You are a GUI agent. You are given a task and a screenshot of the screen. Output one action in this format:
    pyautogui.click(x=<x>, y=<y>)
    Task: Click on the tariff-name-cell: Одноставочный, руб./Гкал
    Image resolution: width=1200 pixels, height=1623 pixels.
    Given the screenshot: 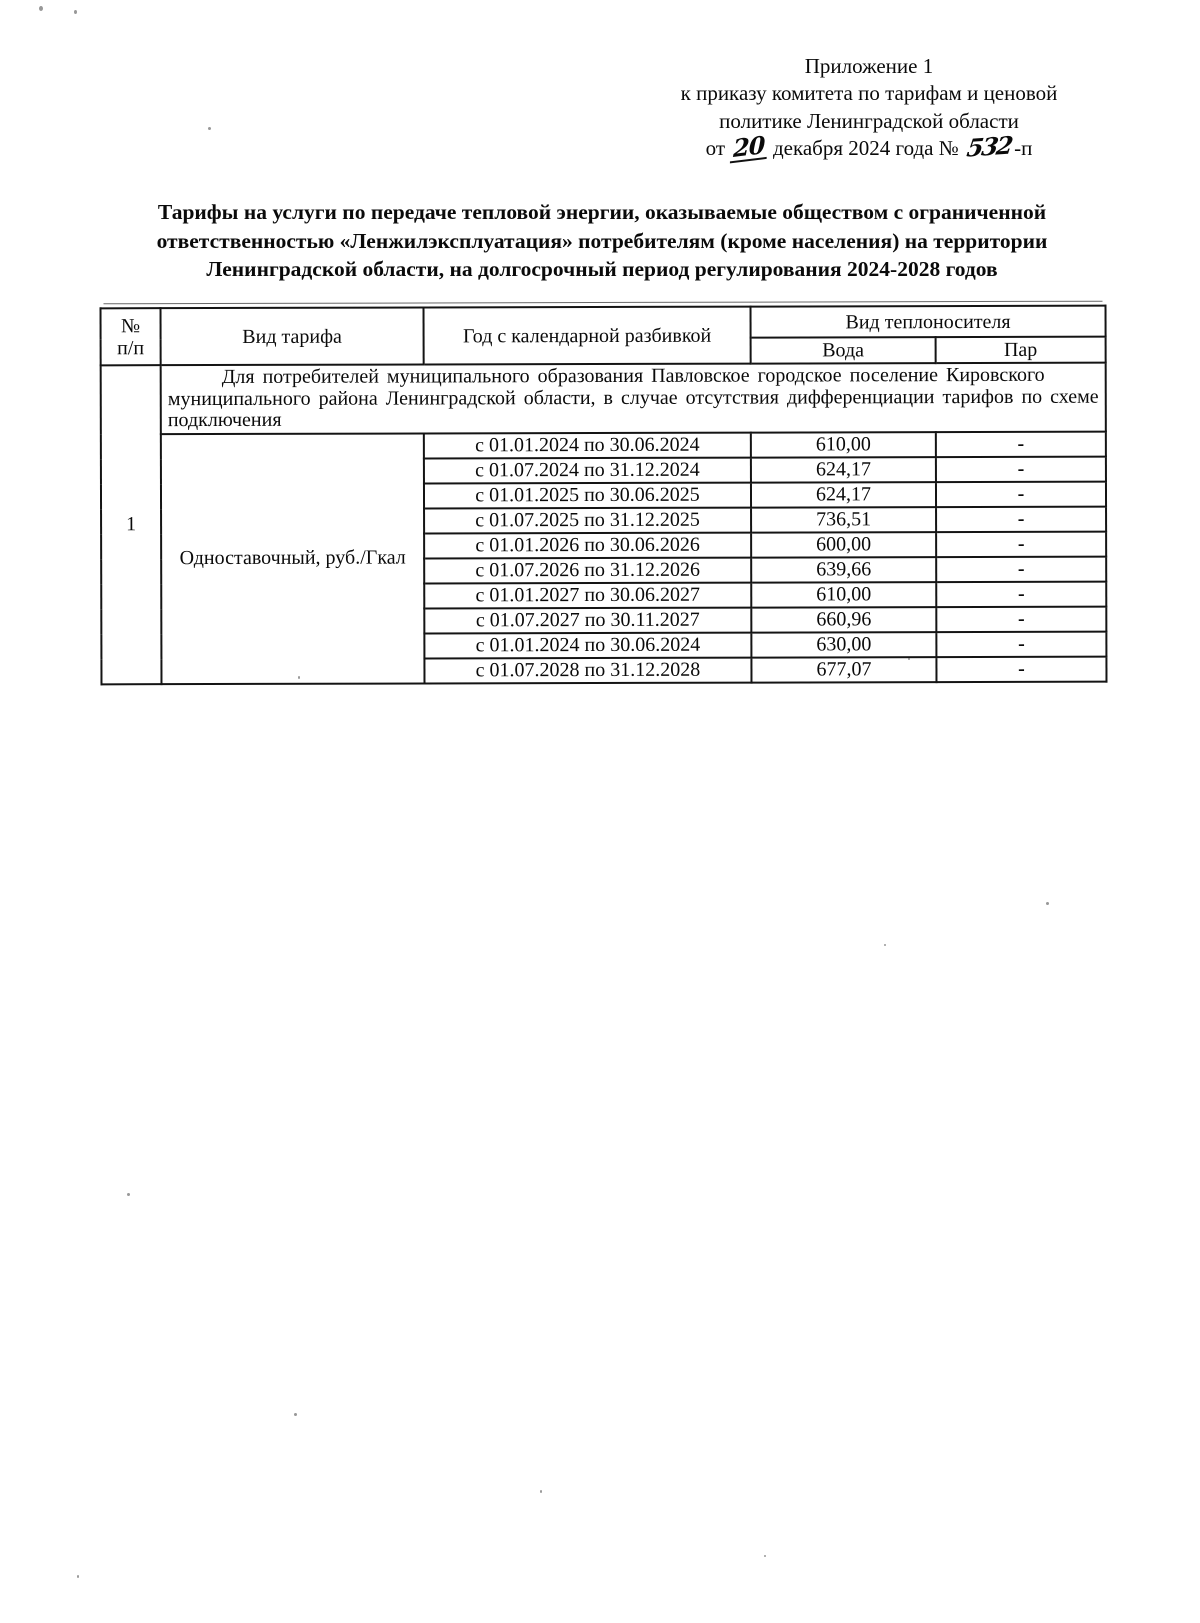 What is the action you would take?
    pyautogui.click(x=292, y=558)
    